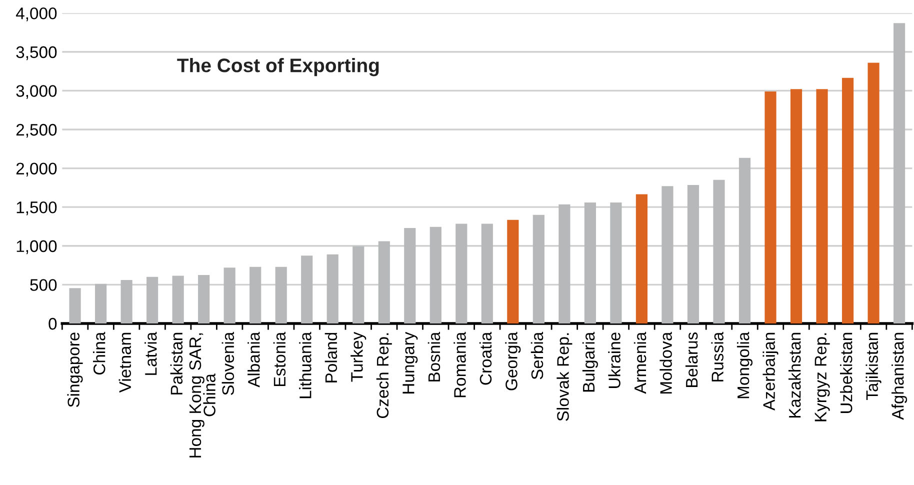 This screenshot has height=485, width=914. What do you see at coordinates (717, 357) in the screenshot?
I see `x-tick-label: Russia` at bounding box center [717, 357].